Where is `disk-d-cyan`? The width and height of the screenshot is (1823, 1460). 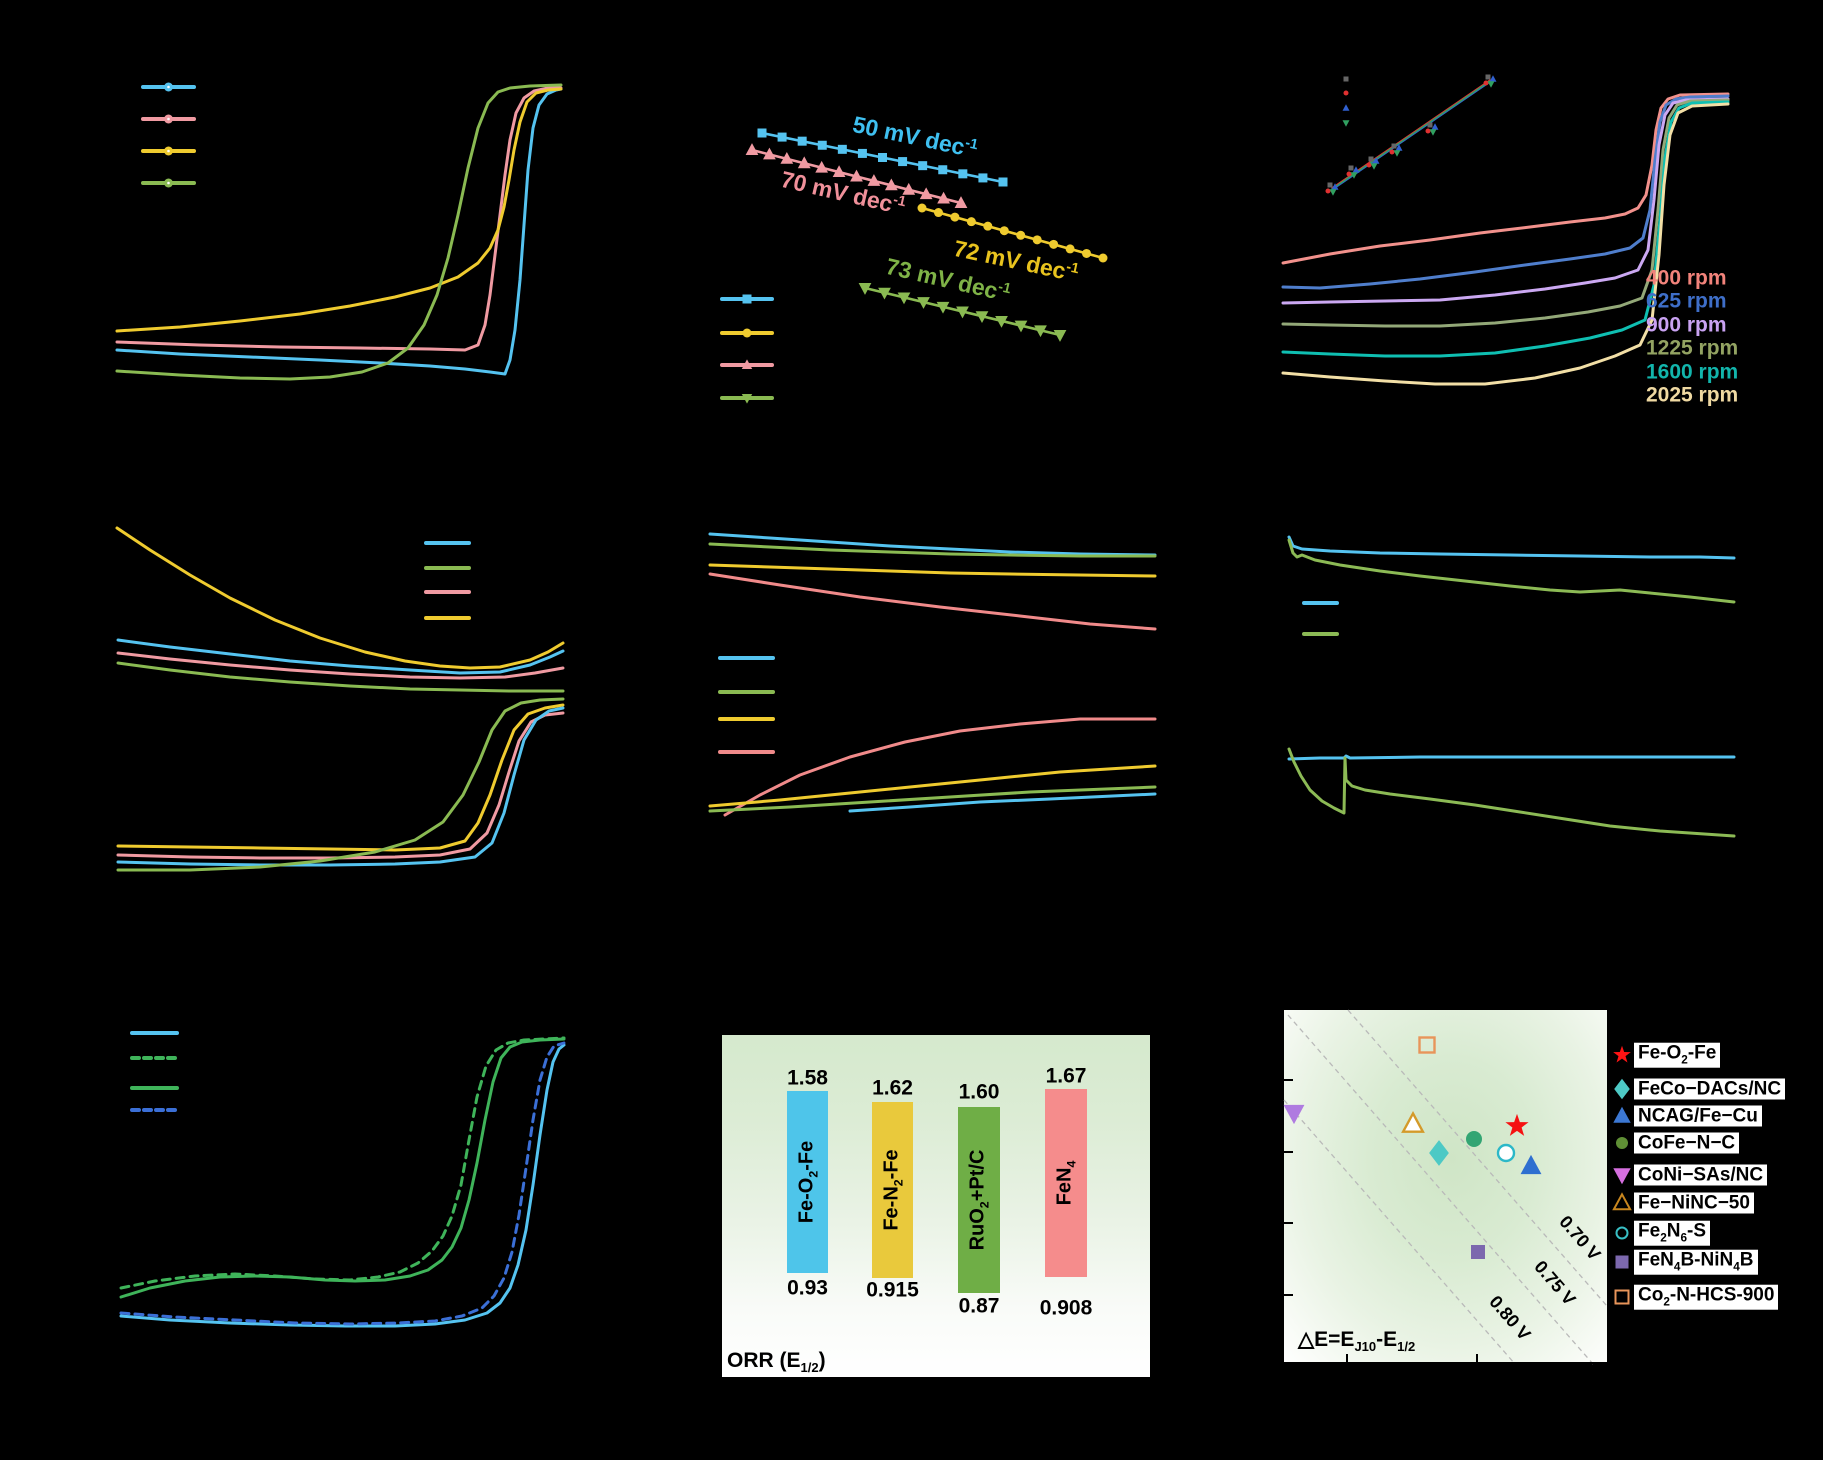
disk-d-cyan is located at coordinates (340, 786).